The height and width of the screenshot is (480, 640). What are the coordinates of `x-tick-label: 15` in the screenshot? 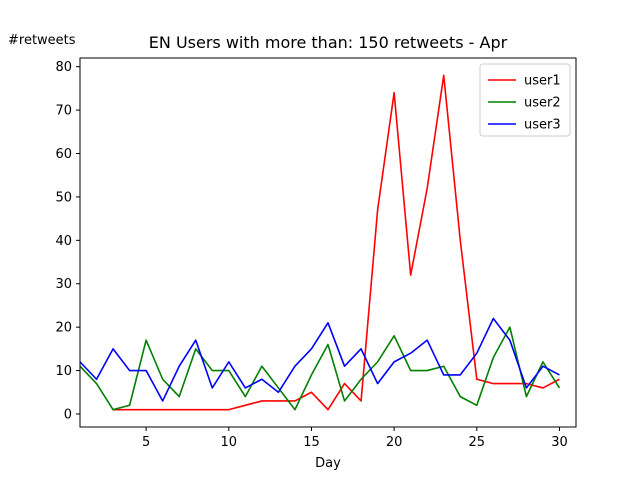 It's located at (311, 442).